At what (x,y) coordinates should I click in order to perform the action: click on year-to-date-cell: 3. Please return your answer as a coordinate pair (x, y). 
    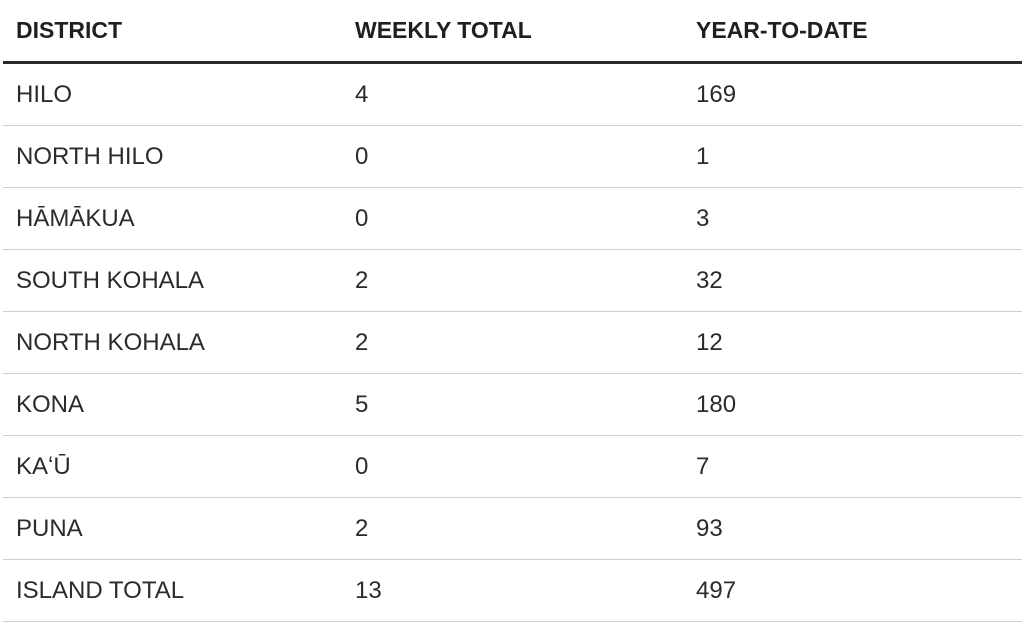
    Looking at the image, I should click on (703, 218).